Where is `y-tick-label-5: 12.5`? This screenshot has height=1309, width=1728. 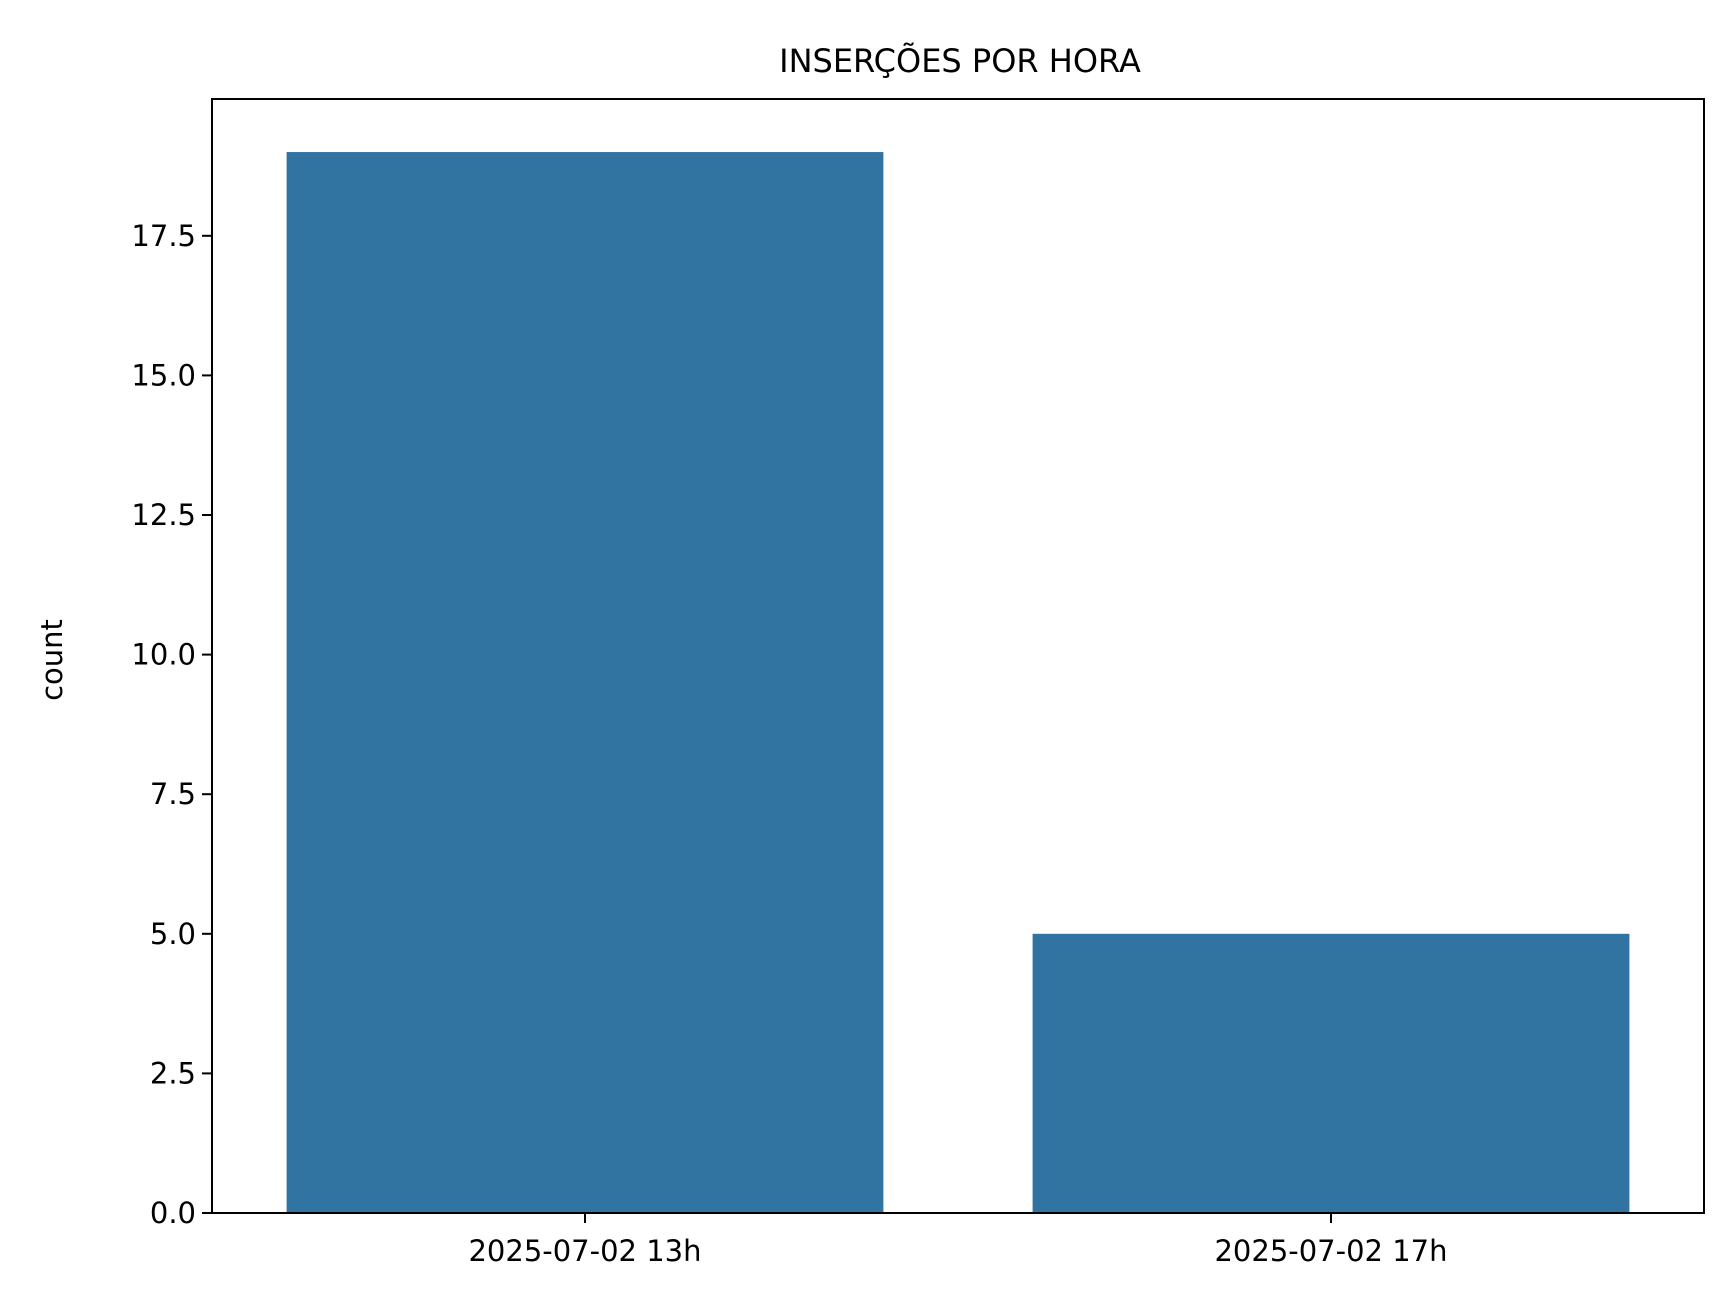 y-tick-label-5: 12.5 is located at coordinates (163, 515).